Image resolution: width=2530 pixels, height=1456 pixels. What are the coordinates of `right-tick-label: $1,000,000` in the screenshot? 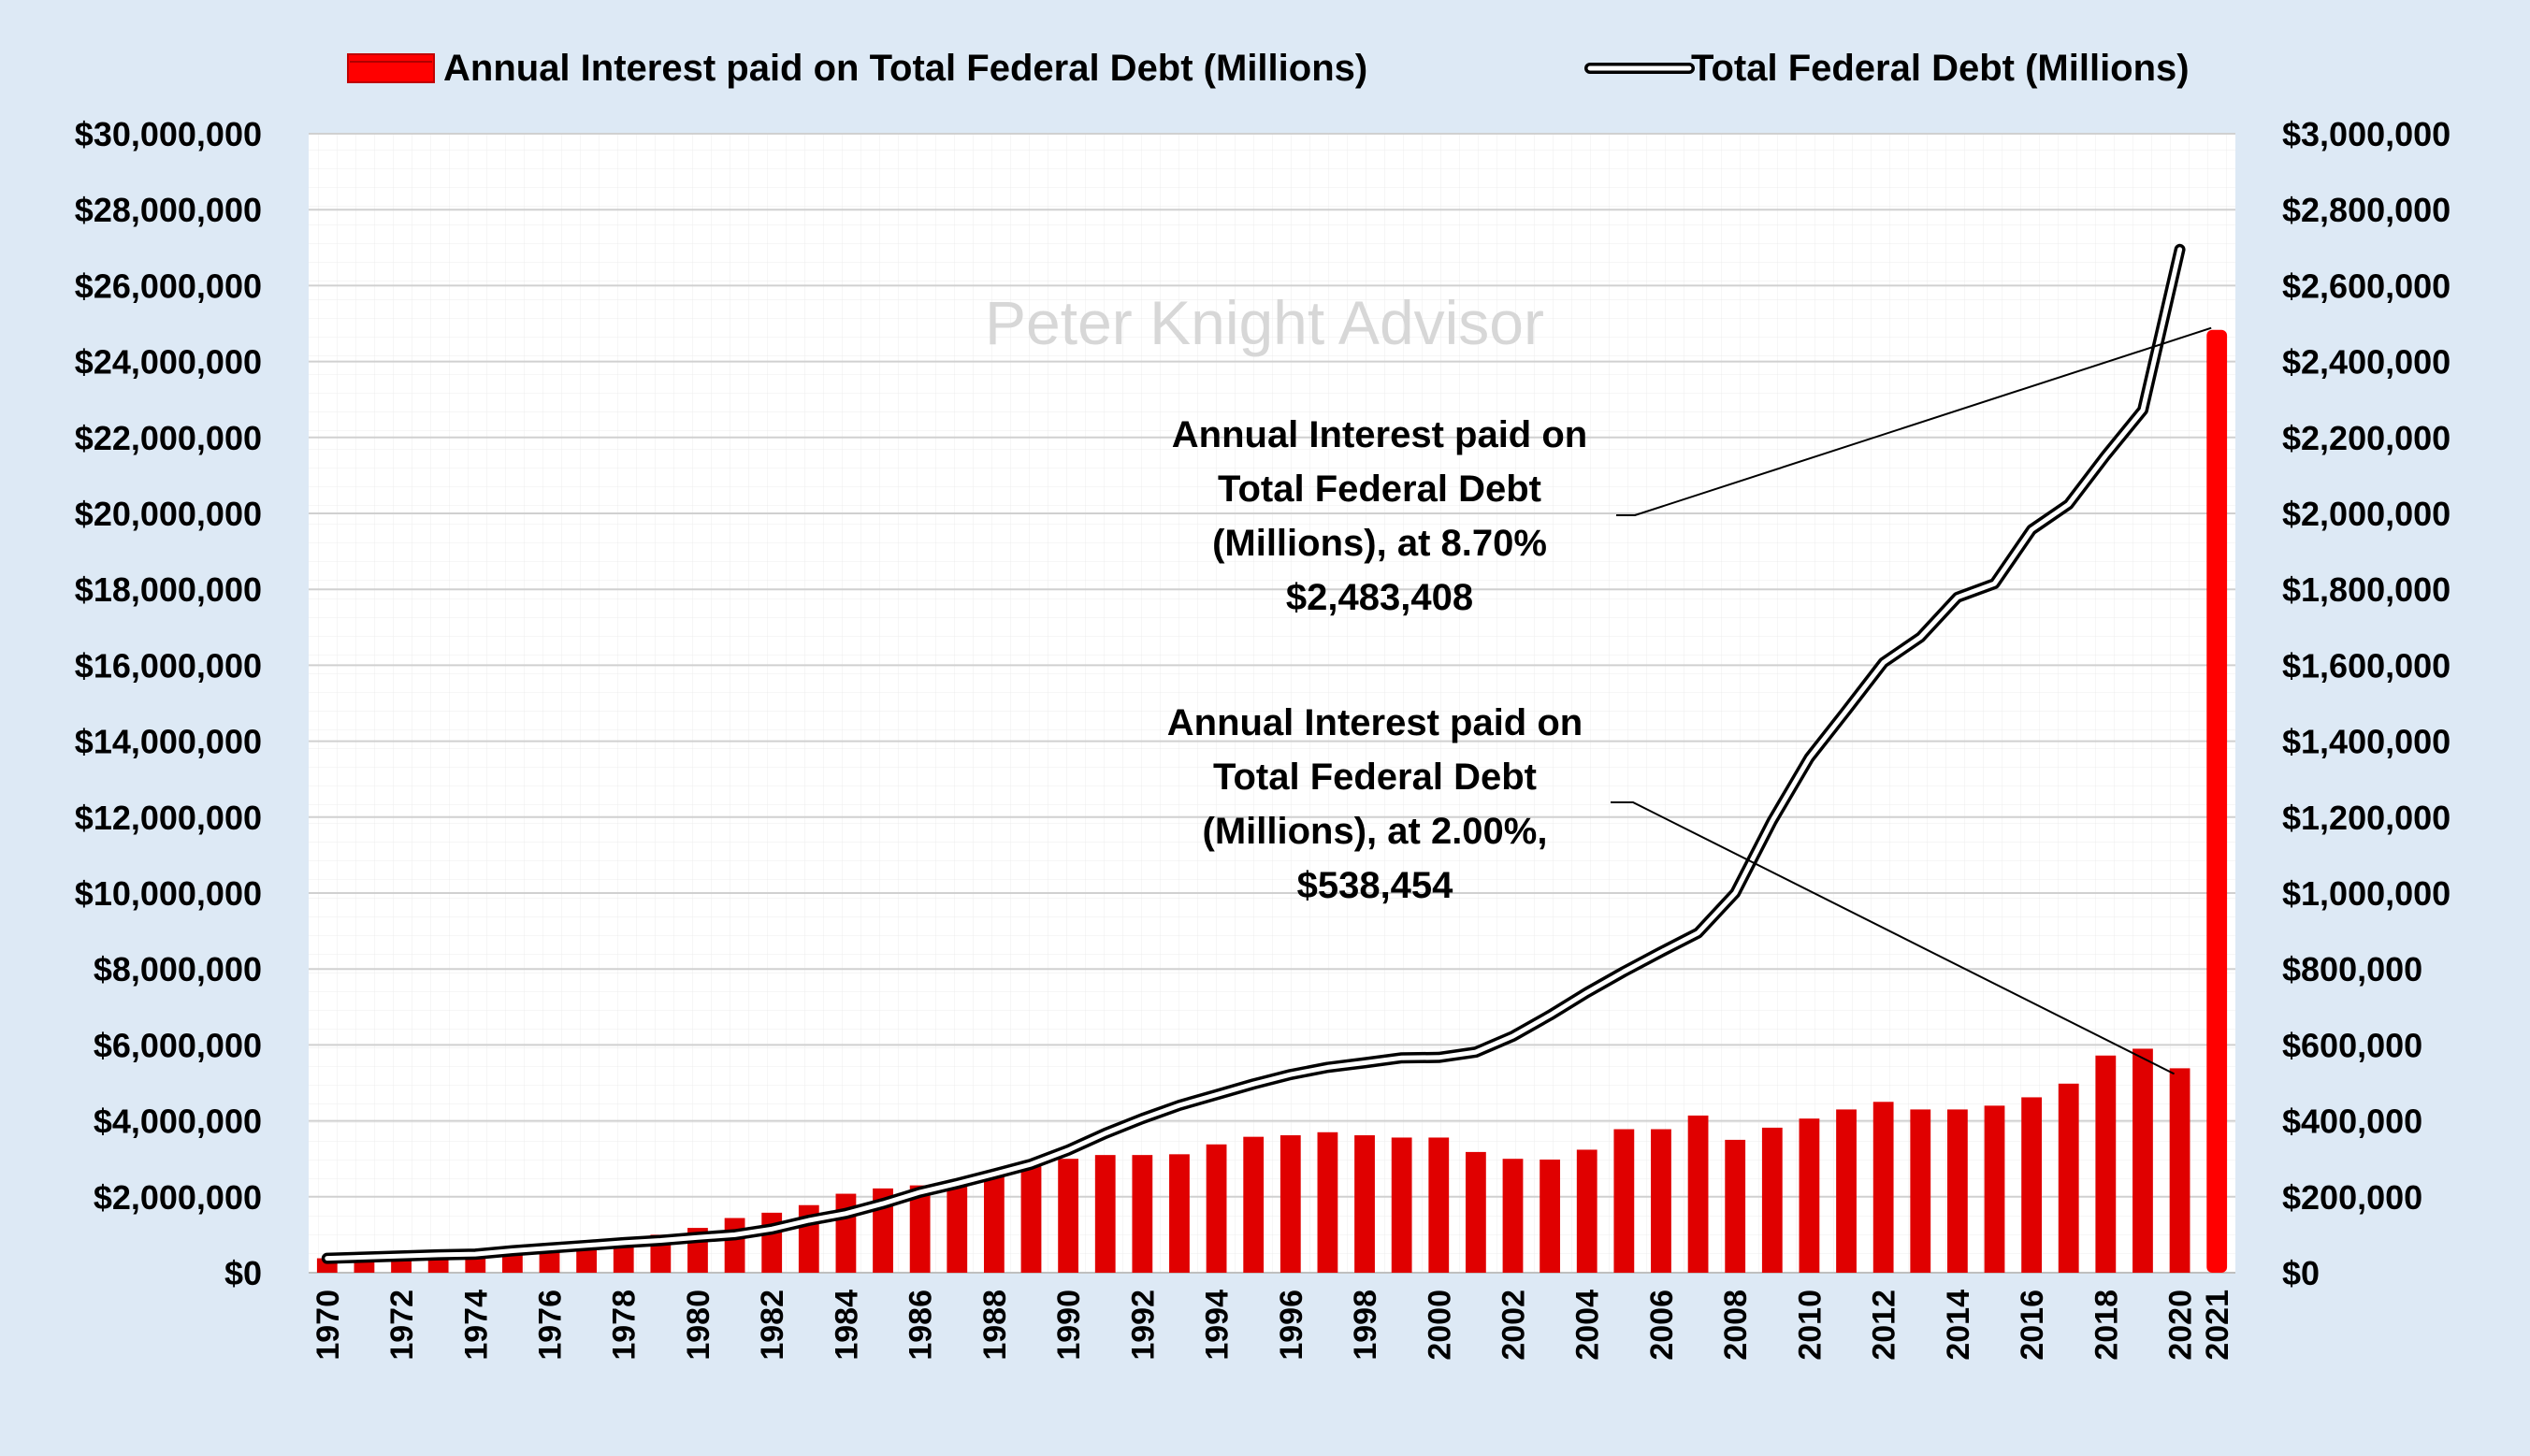 It's located at (2366, 893).